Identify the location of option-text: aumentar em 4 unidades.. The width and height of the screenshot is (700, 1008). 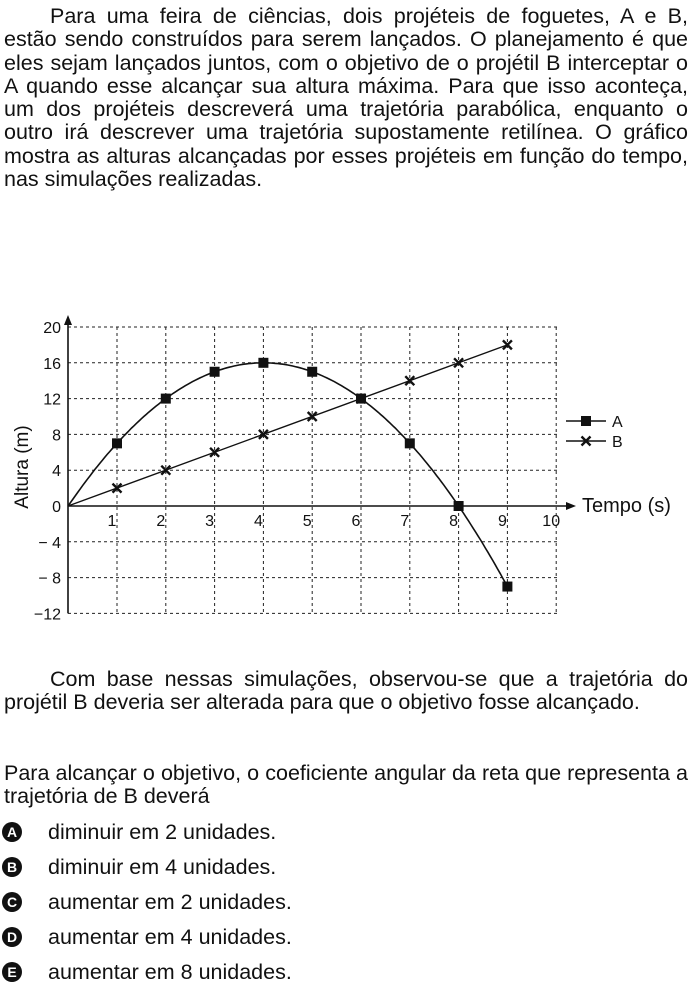
(170, 936).